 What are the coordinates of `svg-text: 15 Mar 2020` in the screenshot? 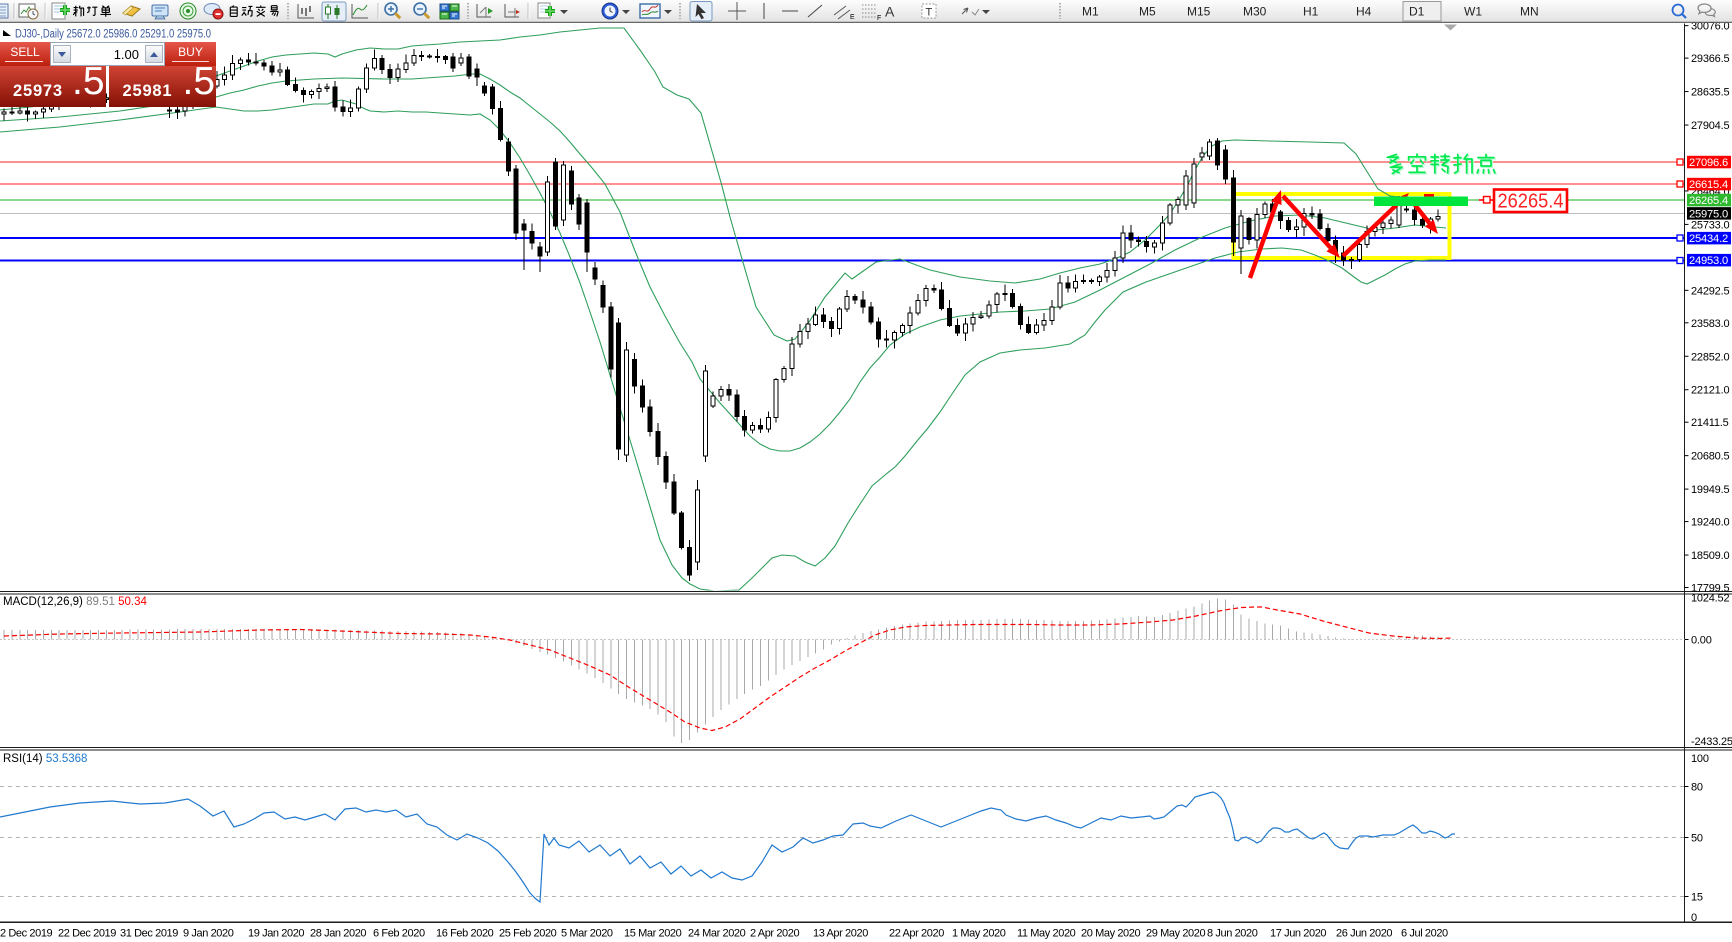 It's located at (653, 934).